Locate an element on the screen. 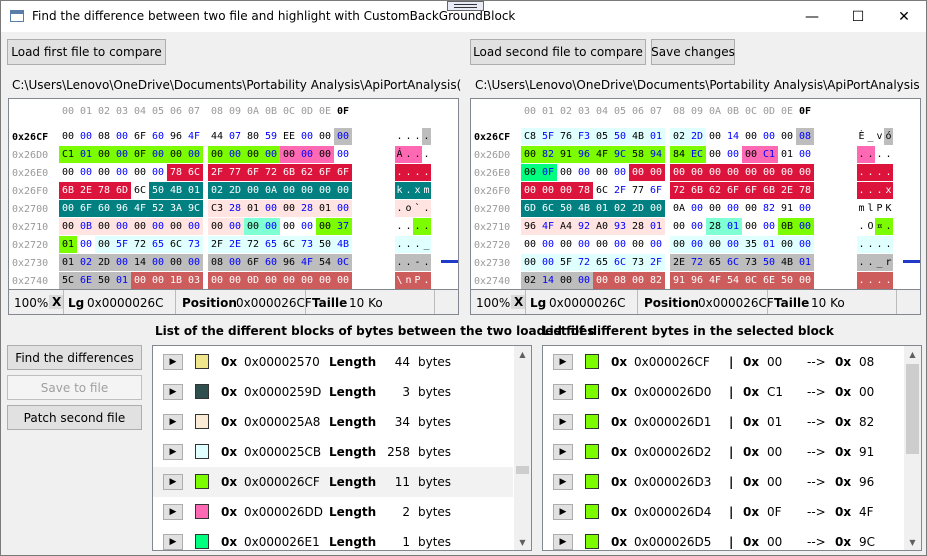 This screenshot has height=556, width=927. hex-byte-cell: 44 is located at coordinates (217, 136).